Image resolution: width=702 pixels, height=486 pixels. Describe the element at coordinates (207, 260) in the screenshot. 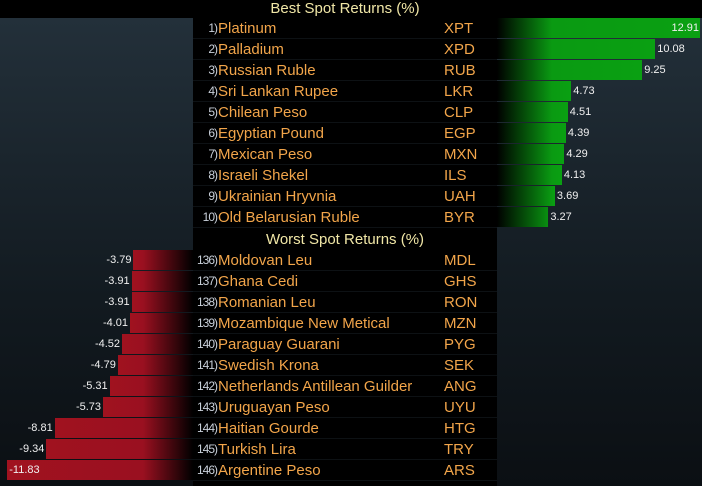

I see `rank-label: 136)` at that location.